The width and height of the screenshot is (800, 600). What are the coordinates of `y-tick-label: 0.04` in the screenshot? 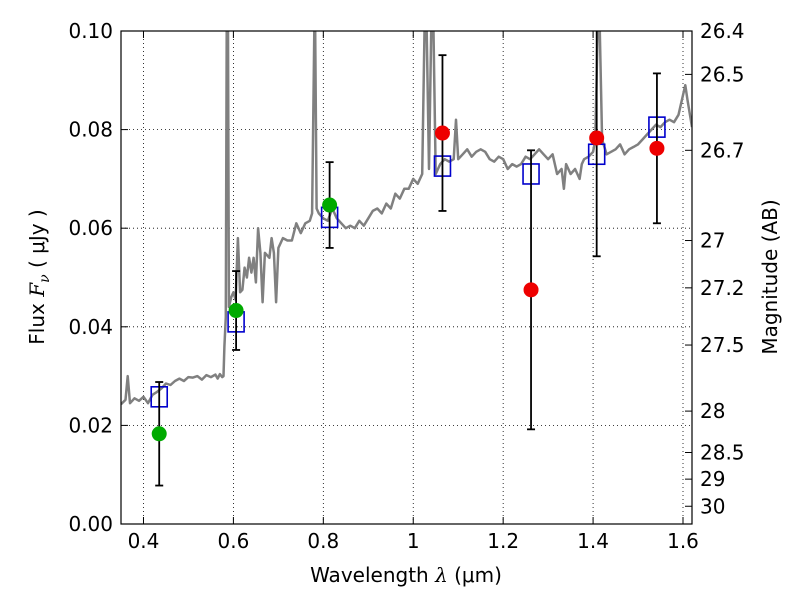 It's located at (90, 327).